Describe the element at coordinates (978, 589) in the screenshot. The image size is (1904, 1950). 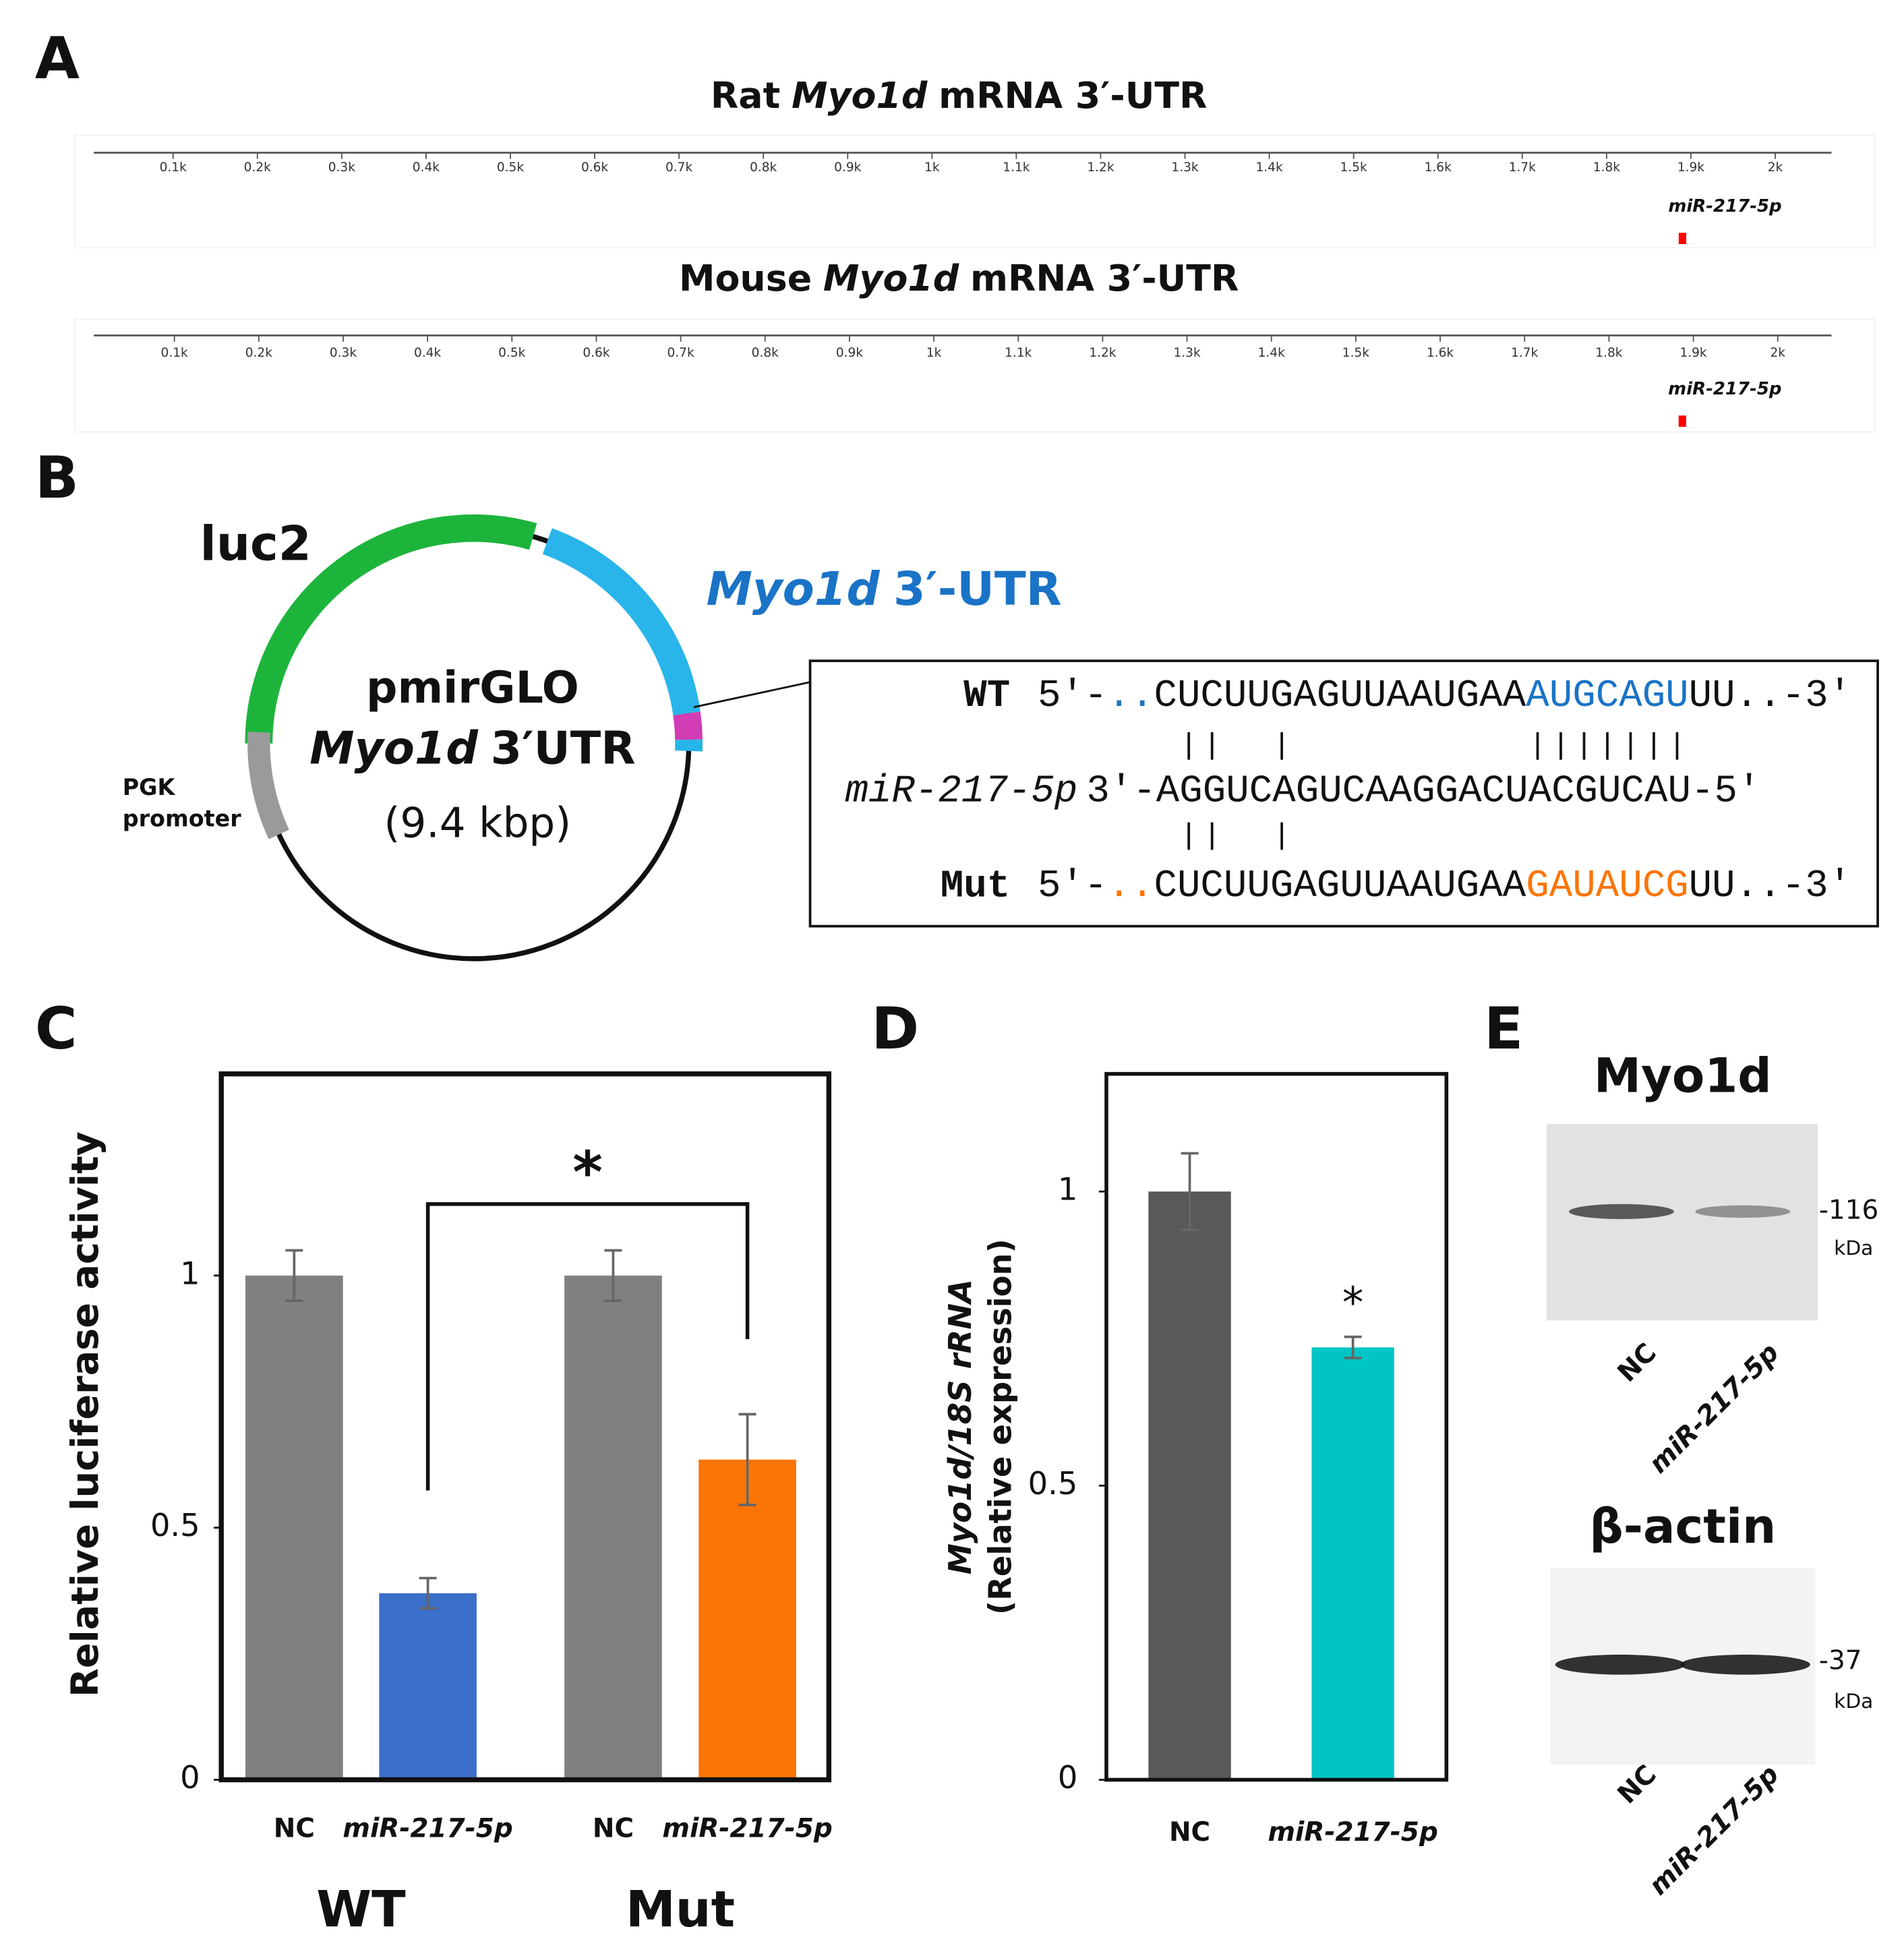
I see `utr-part: 3′-UTR` at that location.